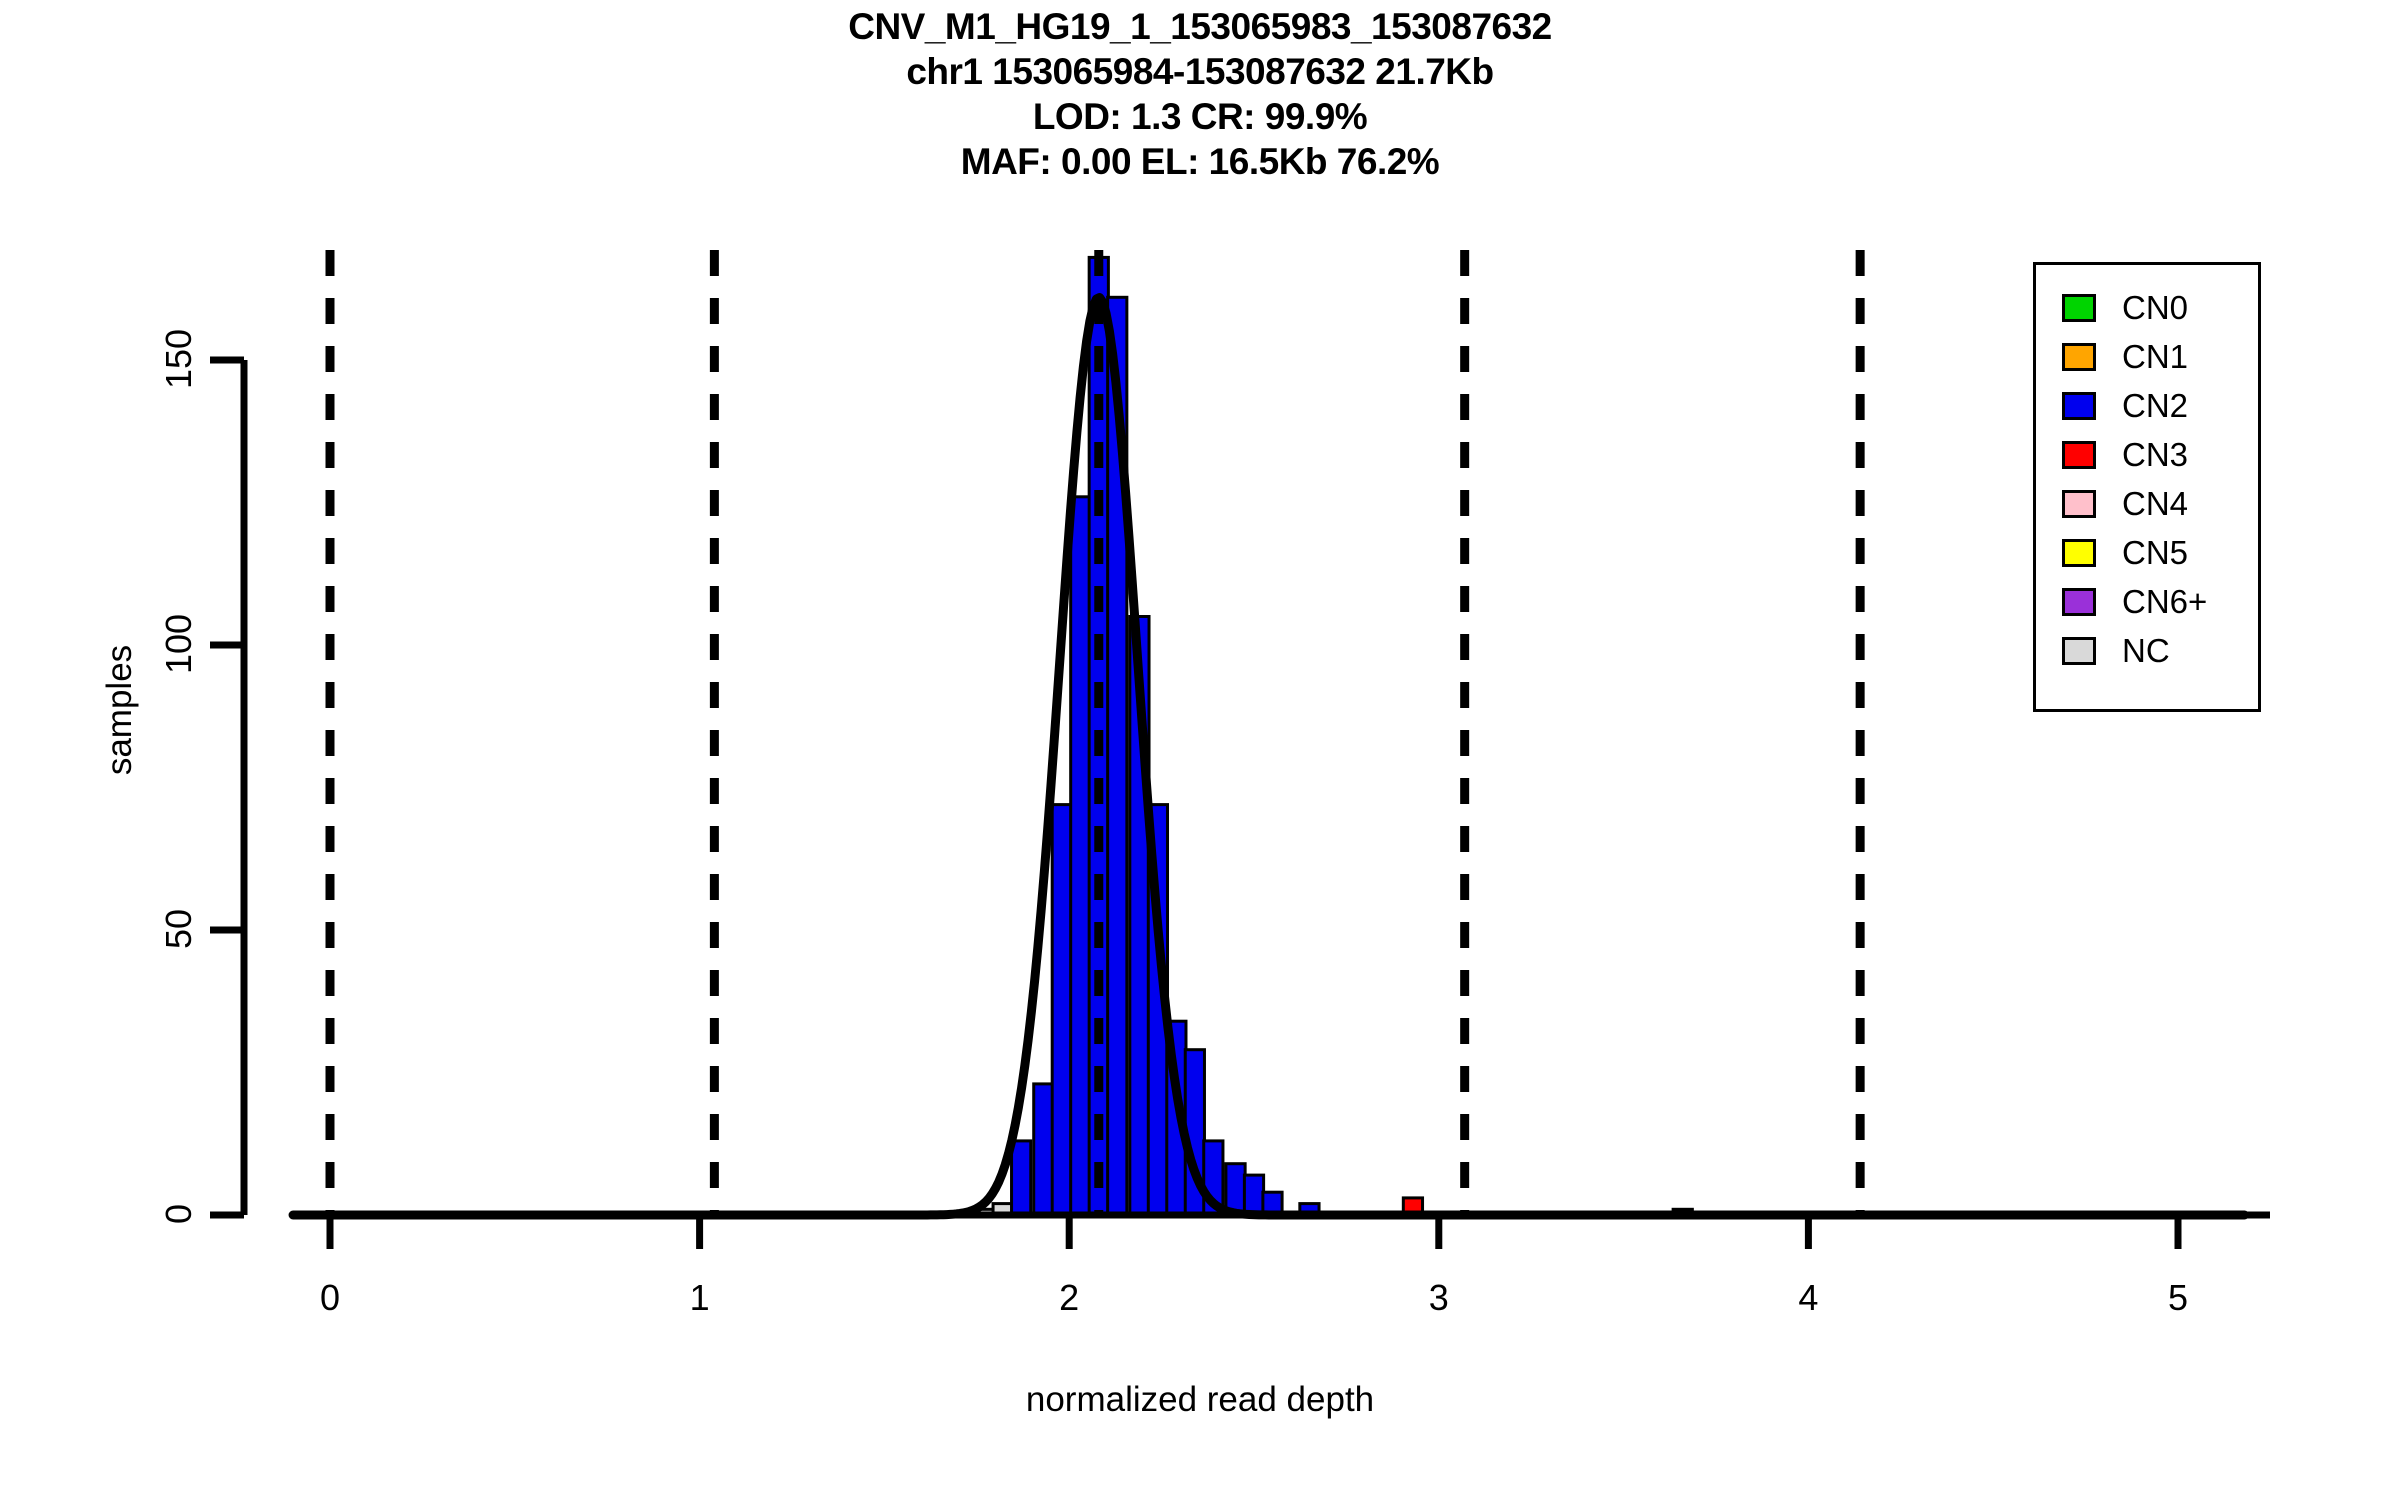 This screenshot has height=1500, width=2400. I want to click on x-tick-2: 2, so click(1069, 1297).